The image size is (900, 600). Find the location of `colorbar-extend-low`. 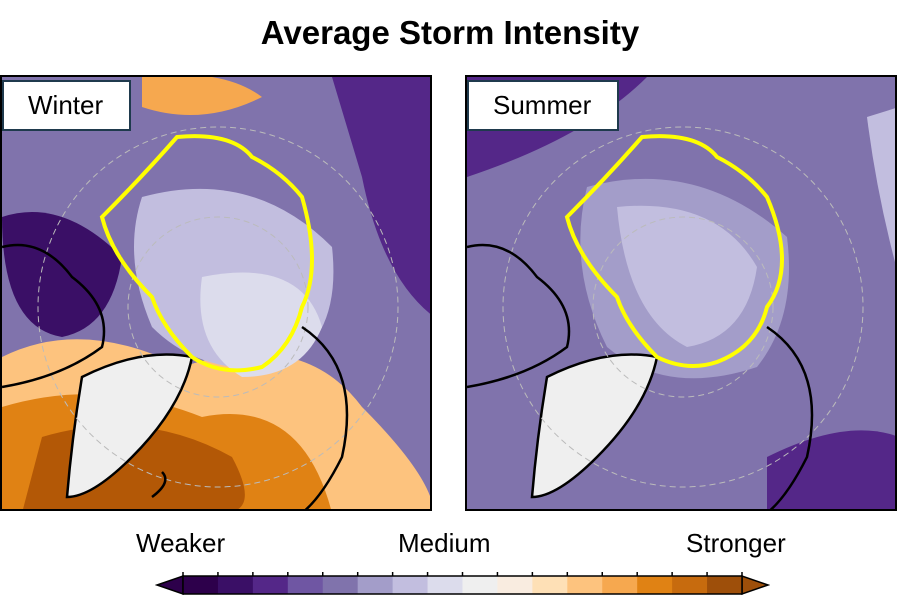

colorbar-extend-low is located at coordinates (169, 585).